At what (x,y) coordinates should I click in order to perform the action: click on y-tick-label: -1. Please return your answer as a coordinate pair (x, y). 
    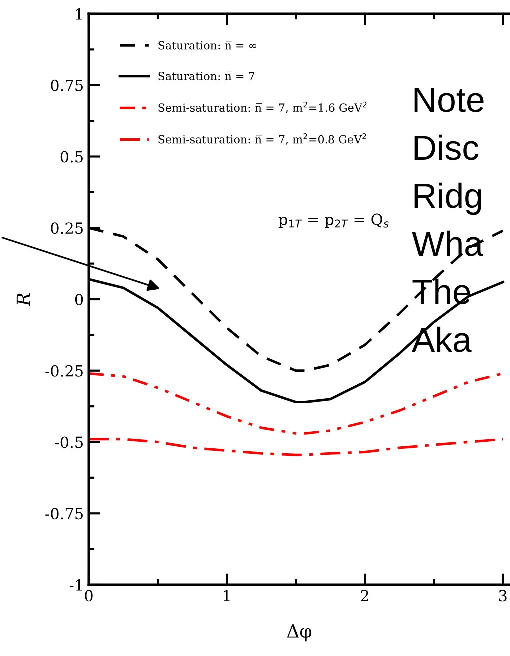
    Looking at the image, I should click on (76, 585).